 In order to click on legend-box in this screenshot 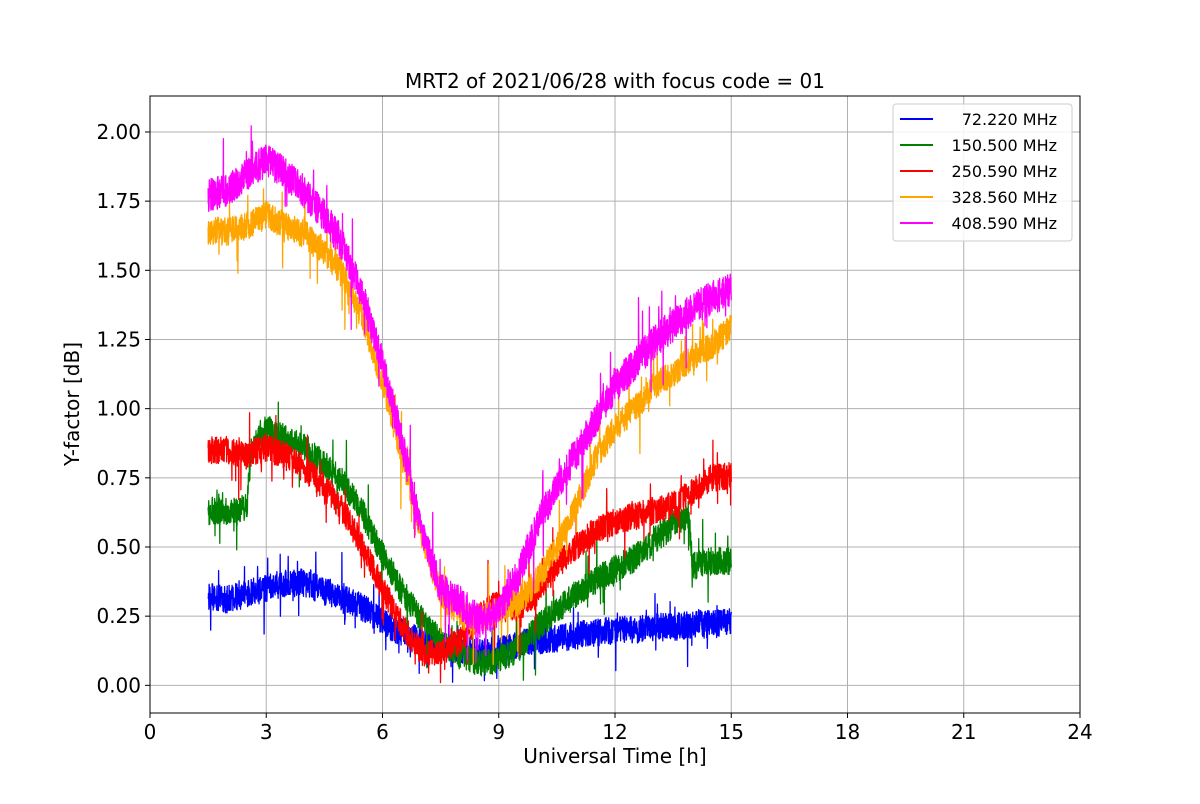, I will do `click(982, 172)`.